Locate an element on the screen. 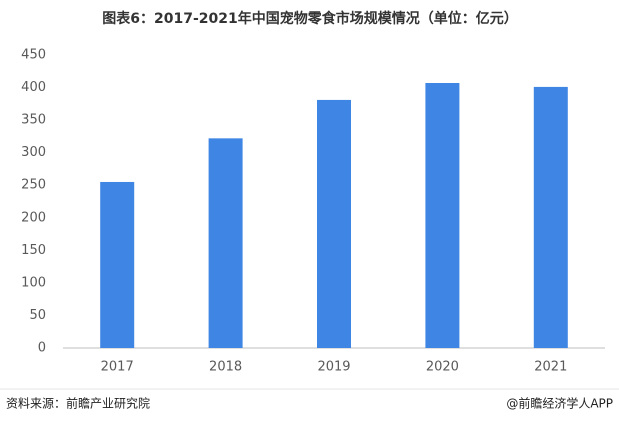  x-tick-label: 2017 is located at coordinates (117, 367).